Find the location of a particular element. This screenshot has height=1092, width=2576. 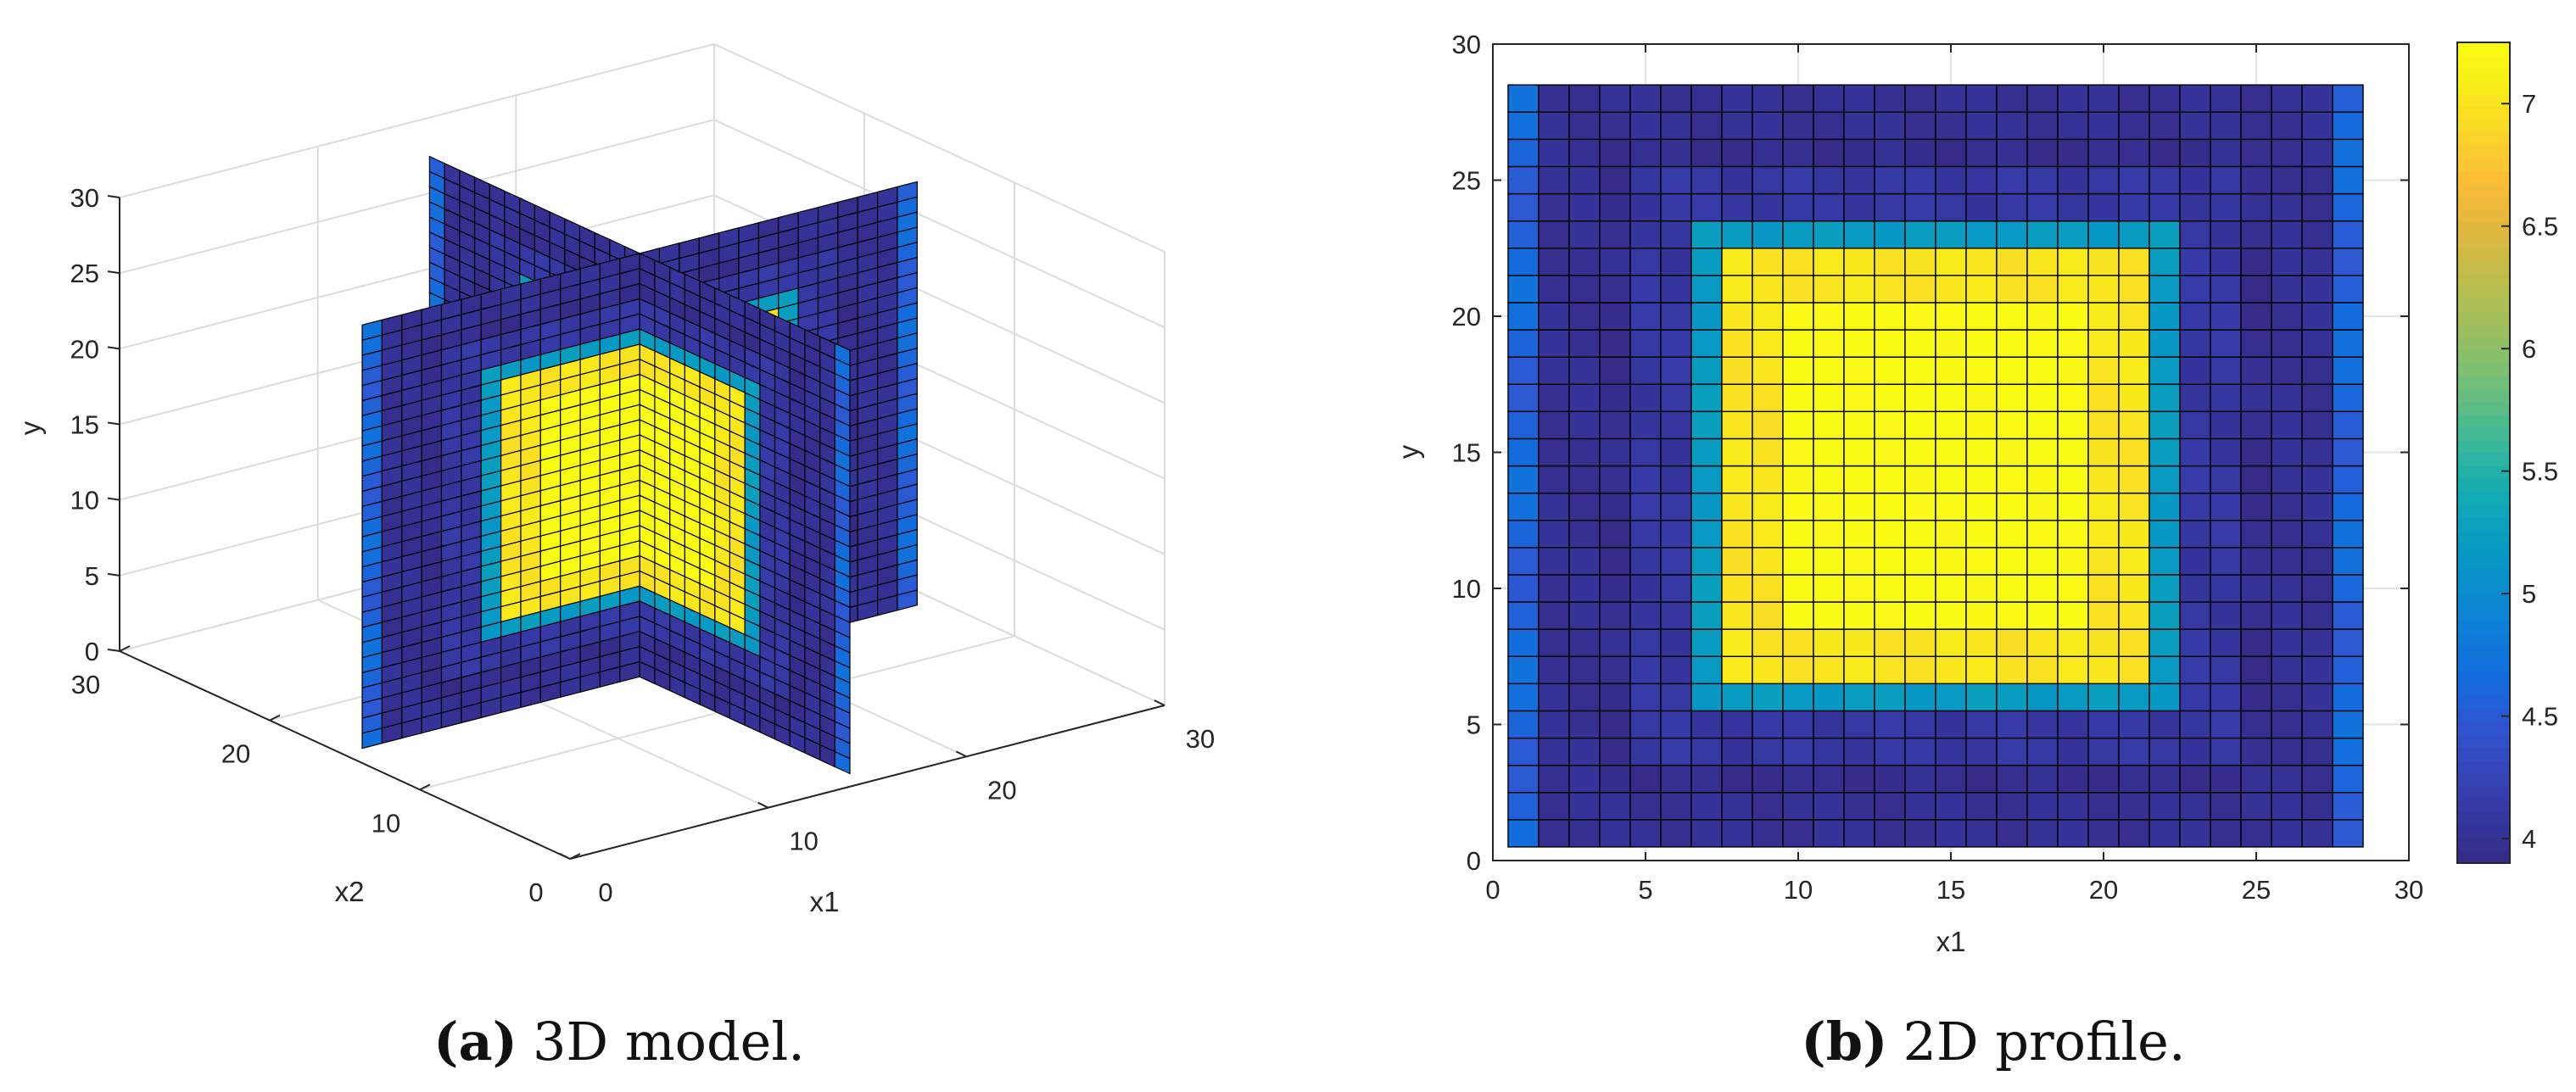

b-xtick-label: 15 is located at coordinates (1950, 890).